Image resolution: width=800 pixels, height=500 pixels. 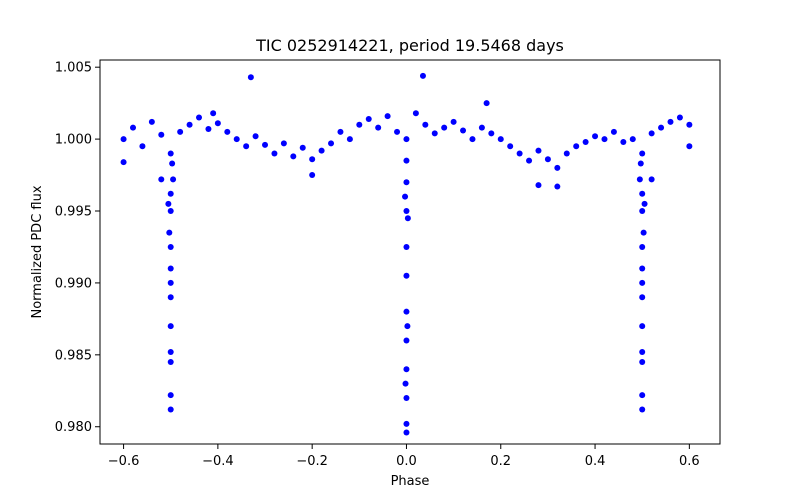 What do you see at coordinates (218, 461) in the screenshot?
I see `x-tick-label: −0.4` at bounding box center [218, 461].